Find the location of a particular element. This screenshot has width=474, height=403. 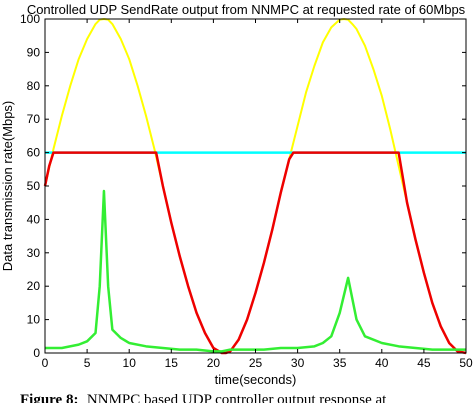

y-tick-label: 100 is located at coordinates (30, 19).